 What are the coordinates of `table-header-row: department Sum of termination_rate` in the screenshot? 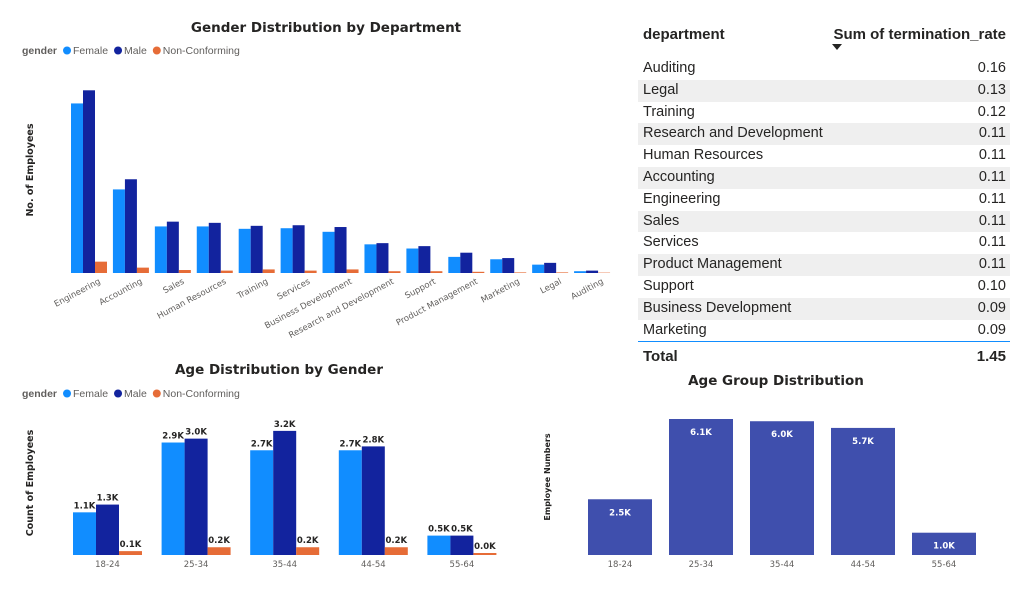 It's located at (824, 39).